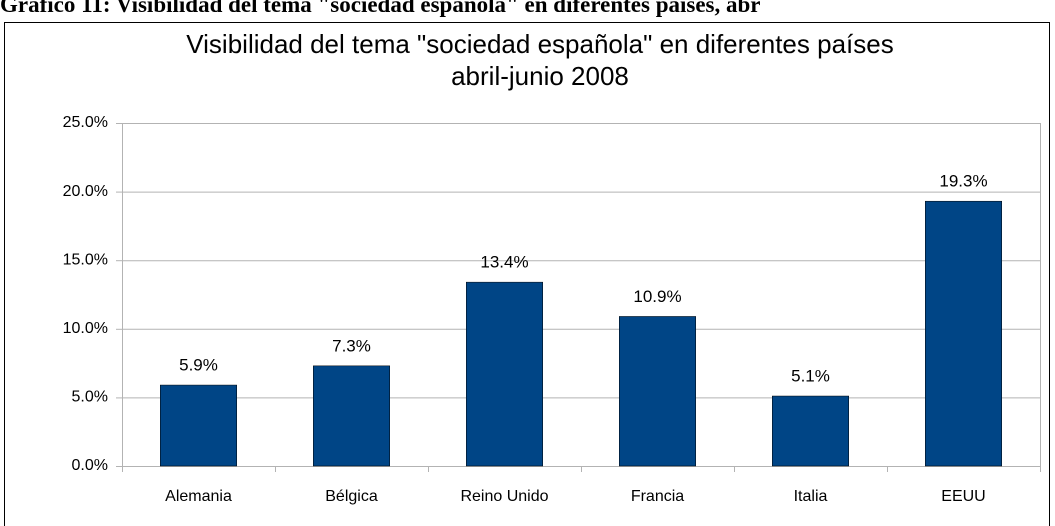 The height and width of the screenshot is (526, 1055). Describe the element at coordinates (810, 376) in the screenshot. I see `value-label: 5.1%` at that location.